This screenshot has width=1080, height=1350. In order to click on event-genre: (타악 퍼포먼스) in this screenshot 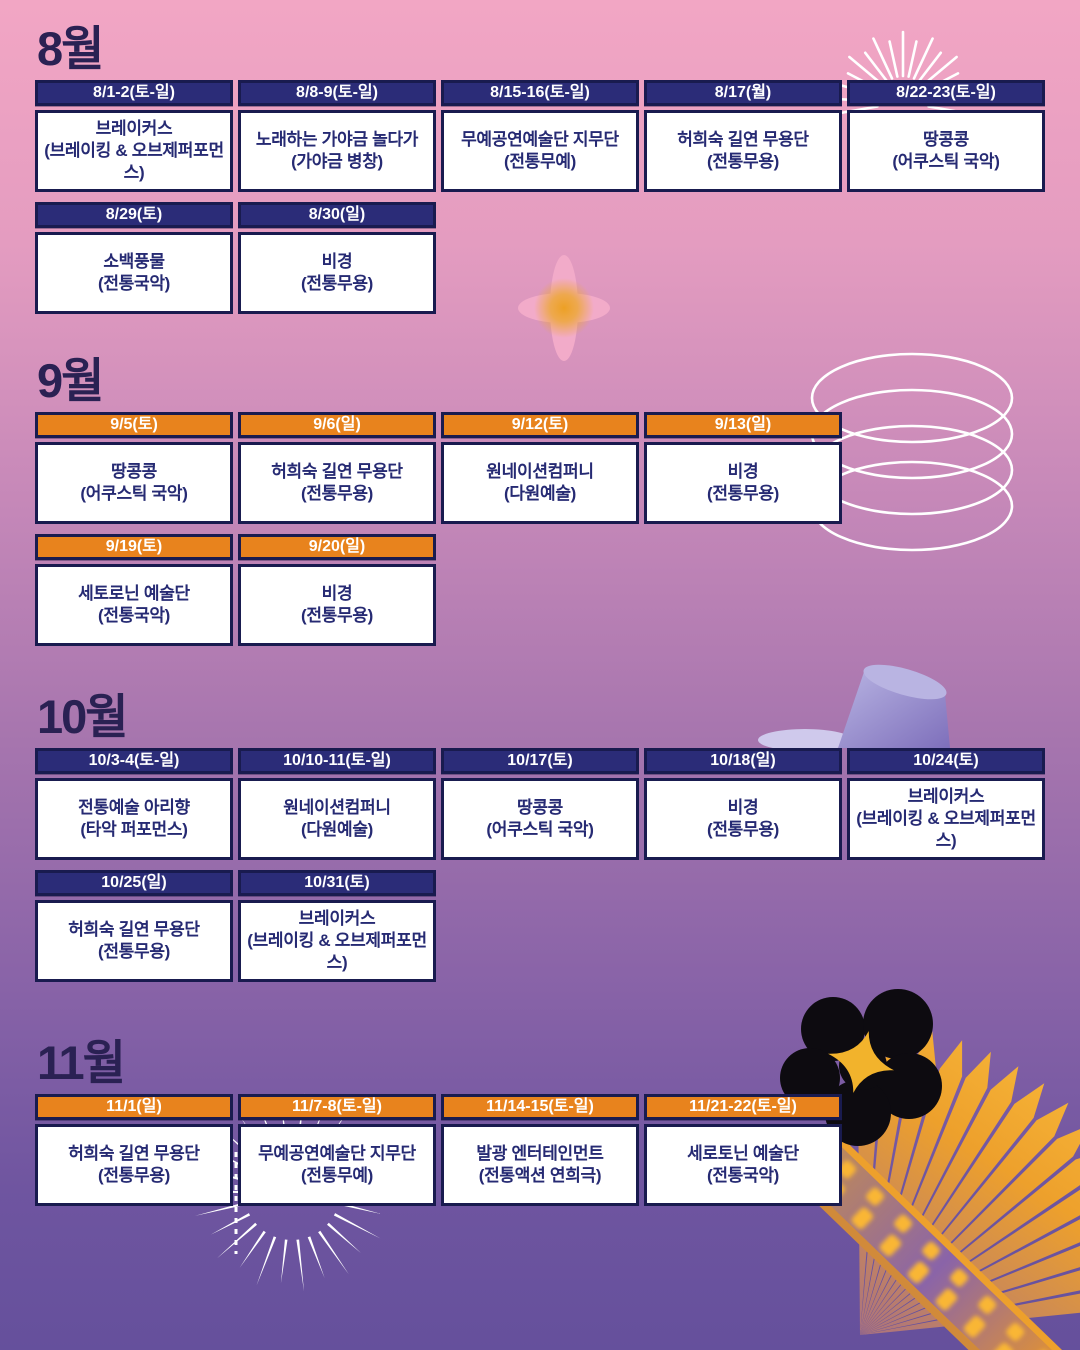, I will do `click(134, 829)`.